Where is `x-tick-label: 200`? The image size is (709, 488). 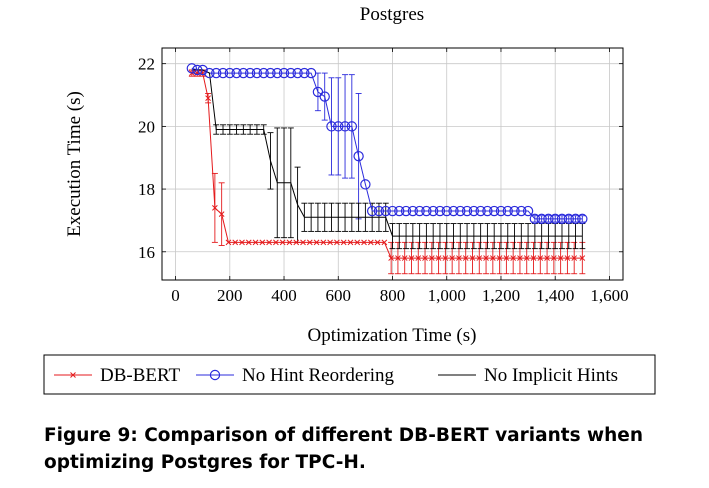
x-tick-label: 200 is located at coordinates (230, 295).